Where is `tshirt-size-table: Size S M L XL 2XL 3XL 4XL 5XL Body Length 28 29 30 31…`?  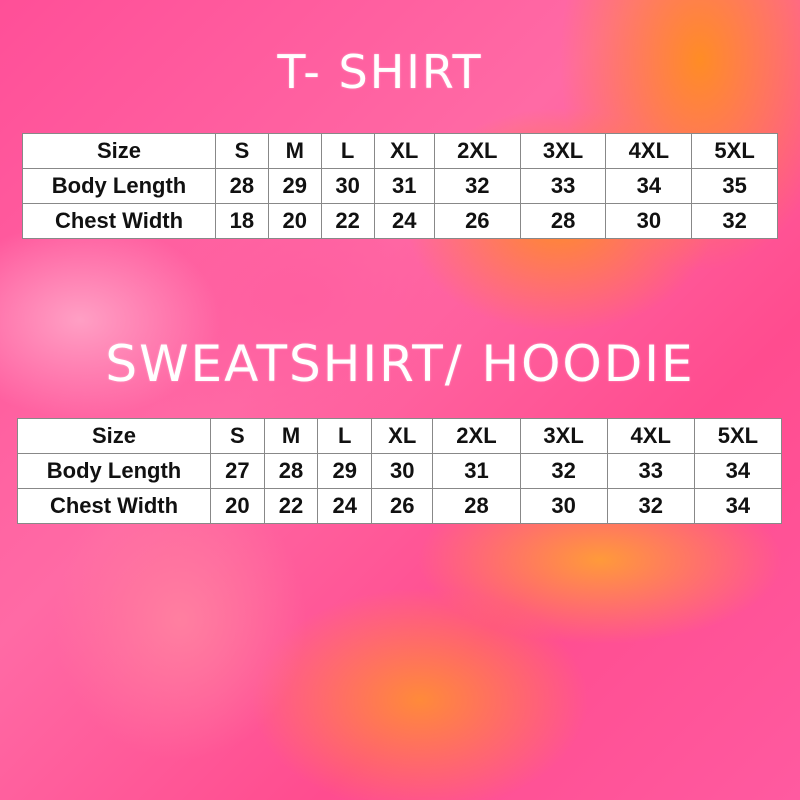 tshirt-size-table: Size S M L XL 2XL 3XL 4XL 5XL Body Length 28 29 30 31… is located at coordinates (400, 186).